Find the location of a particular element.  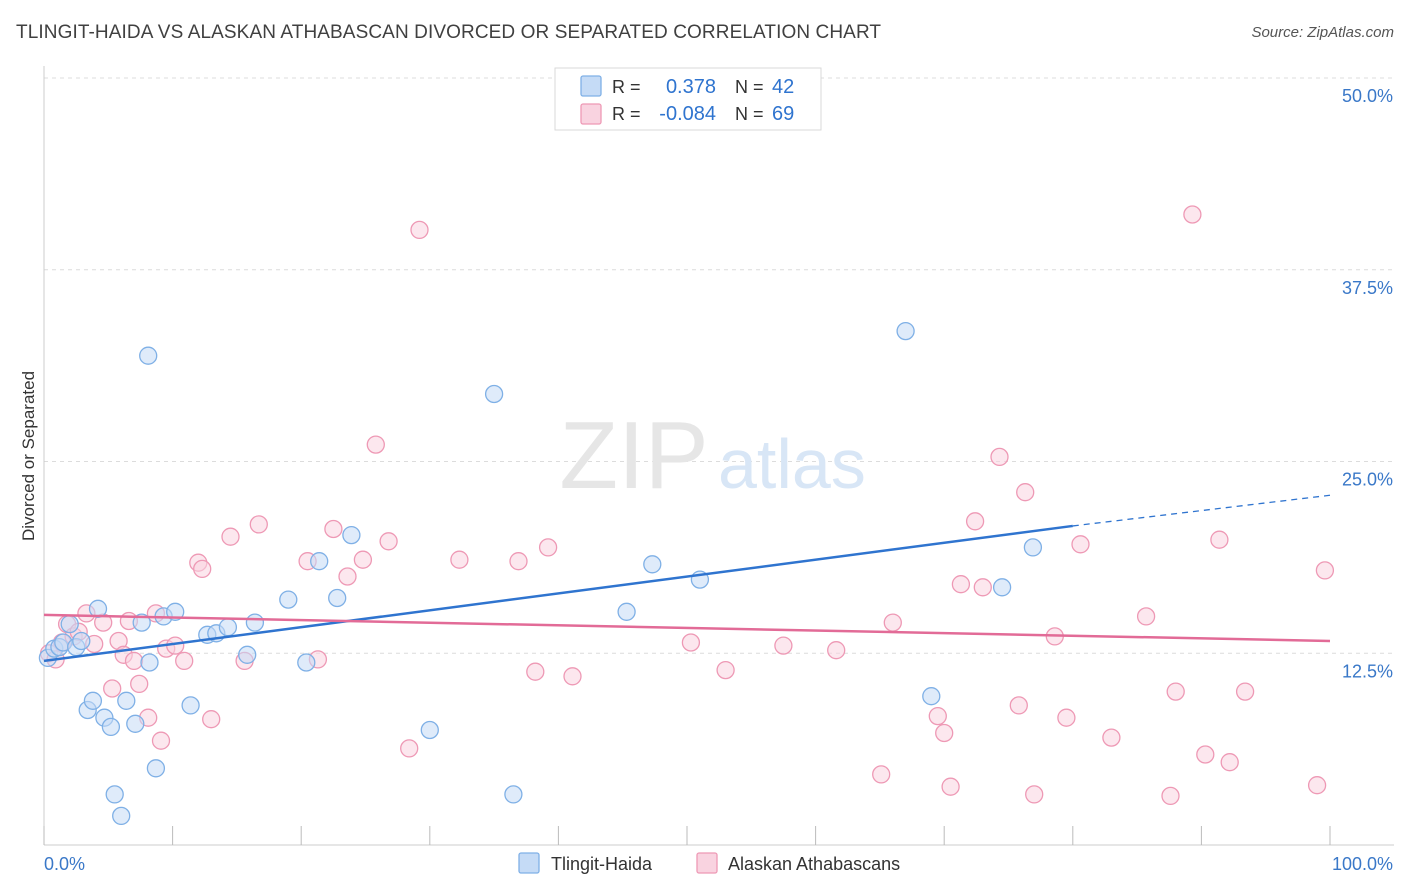

y-tick-label-3: 50.0% is located at coordinates (1367, 96).